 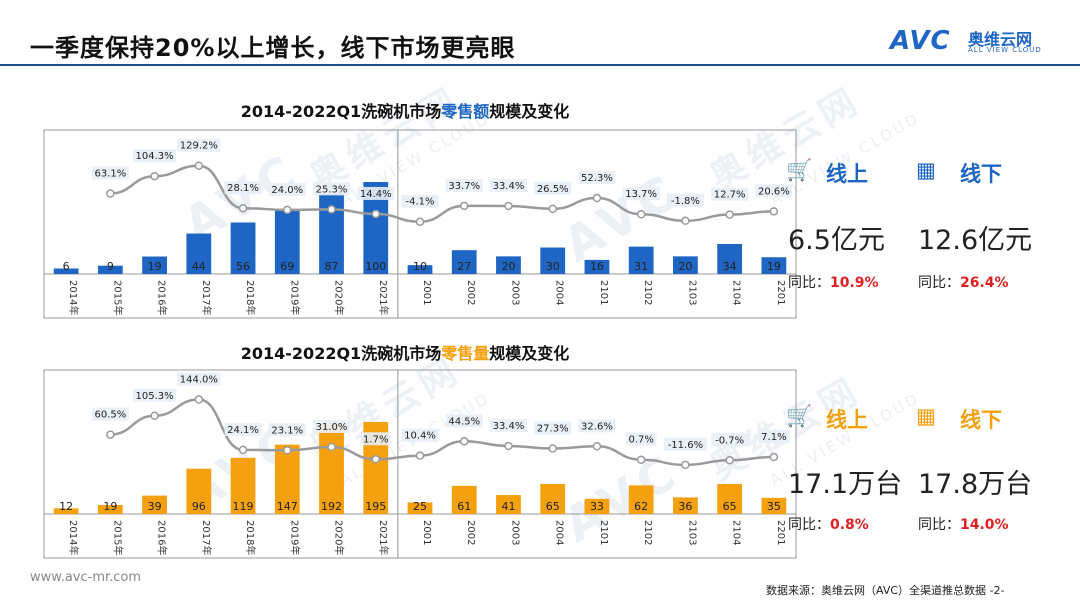 I want to click on bar-value-label: 6, so click(x=66, y=266).